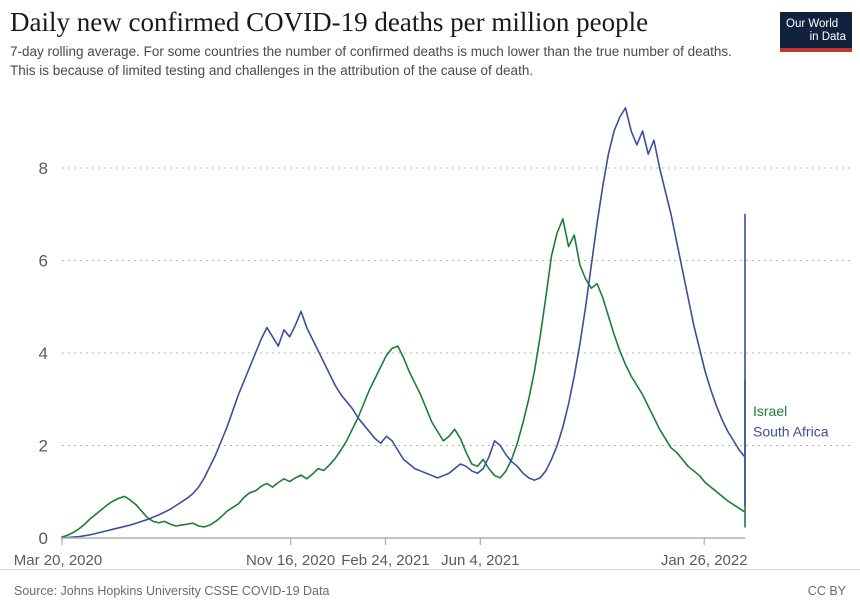 The image size is (860, 612). I want to click on y-axis-tick-label: 8, so click(43, 168).